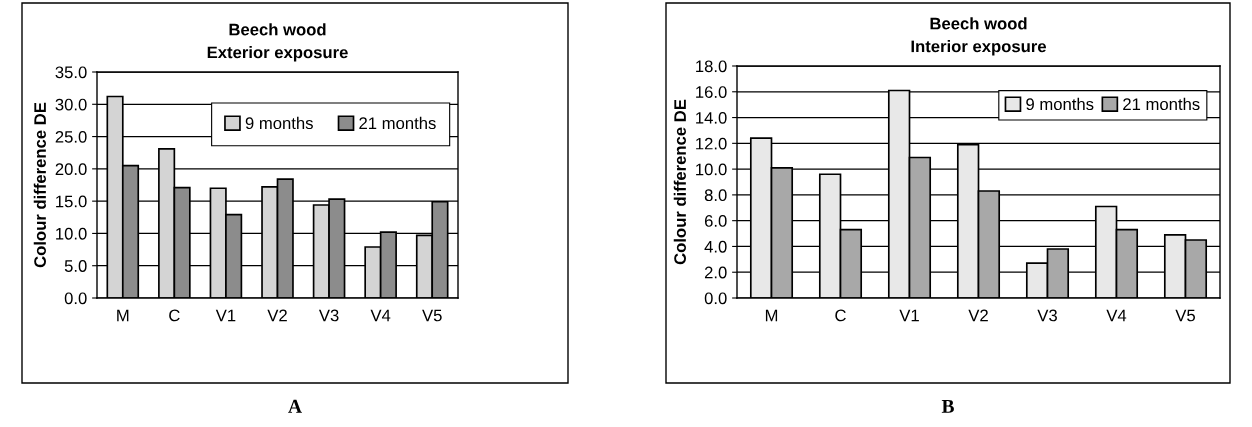  What do you see at coordinates (715, 195) in the screenshot?
I see `y-tick-label: 8.0` at bounding box center [715, 195].